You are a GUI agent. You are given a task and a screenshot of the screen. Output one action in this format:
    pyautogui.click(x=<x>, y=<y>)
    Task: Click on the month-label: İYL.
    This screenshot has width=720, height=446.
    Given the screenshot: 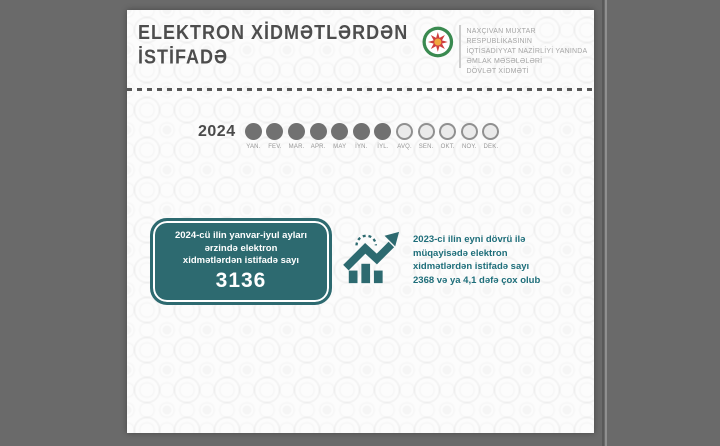 What is the action you would take?
    pyautogui.click(x=383, y=147)
    